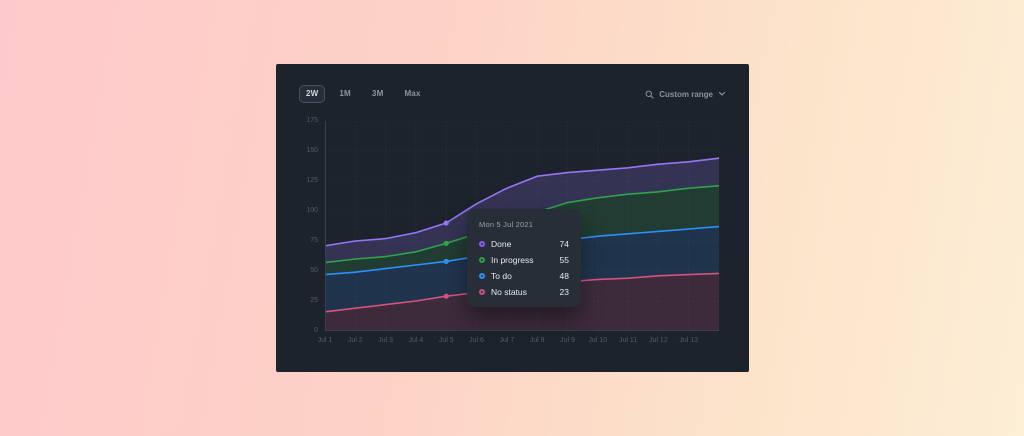 Image resolution: width=1024 pixels, height=436 pixels. I want to click on tooltip-row-to-do: To do 48, so click(524, 276).